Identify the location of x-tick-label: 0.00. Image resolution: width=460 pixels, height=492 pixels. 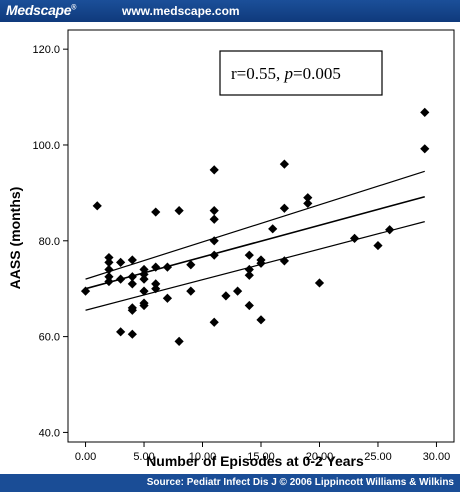
(85, 457).